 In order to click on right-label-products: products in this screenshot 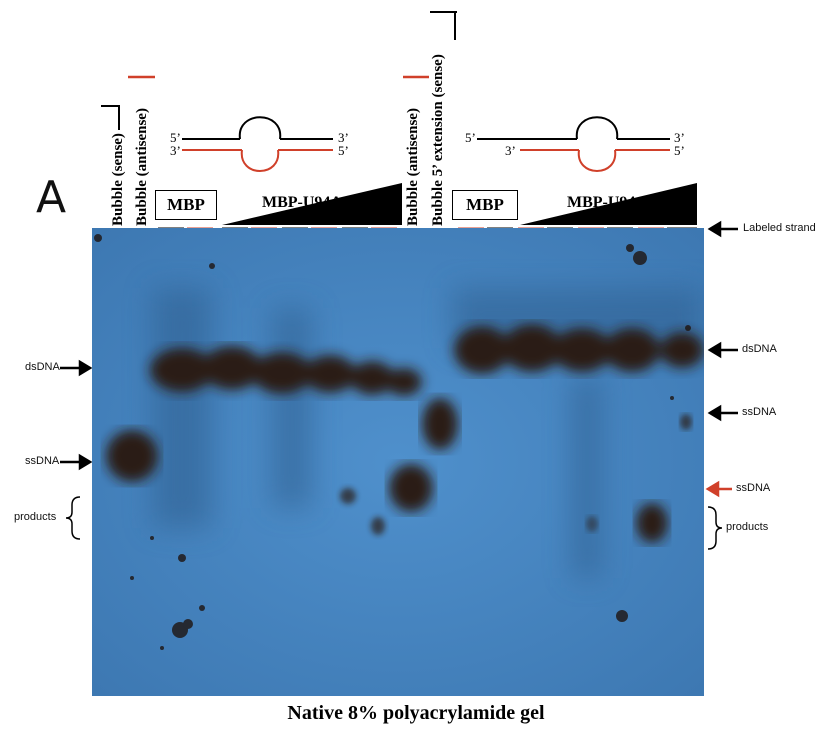, I will do `click(747, 527)`.